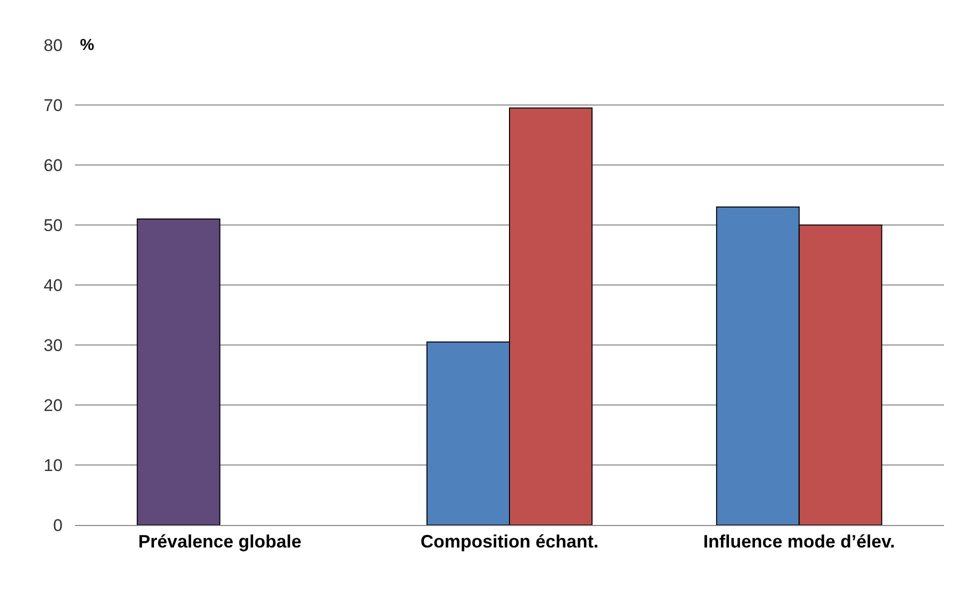 Image resolution: width=969 pixels, height=595 pixels. I want to click on y-tick-label: 50, so click(53, 225).